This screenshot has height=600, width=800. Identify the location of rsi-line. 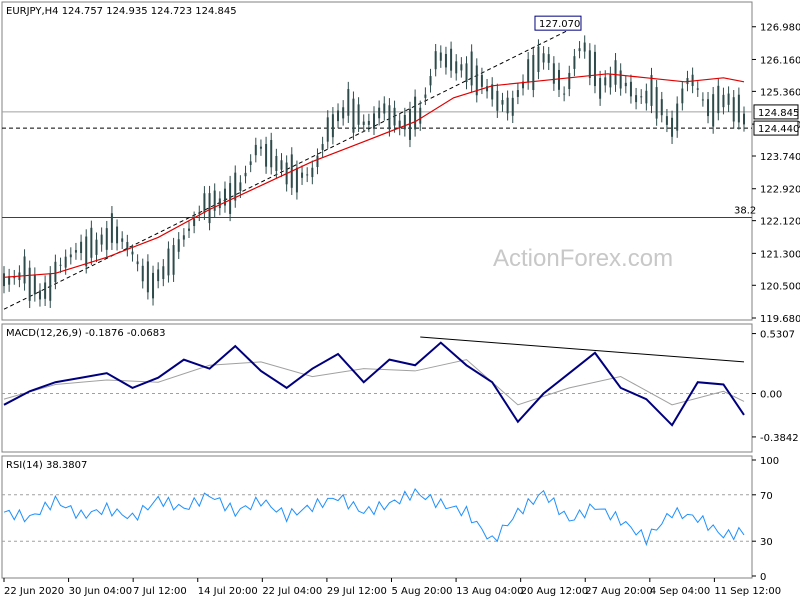
(374, 517).